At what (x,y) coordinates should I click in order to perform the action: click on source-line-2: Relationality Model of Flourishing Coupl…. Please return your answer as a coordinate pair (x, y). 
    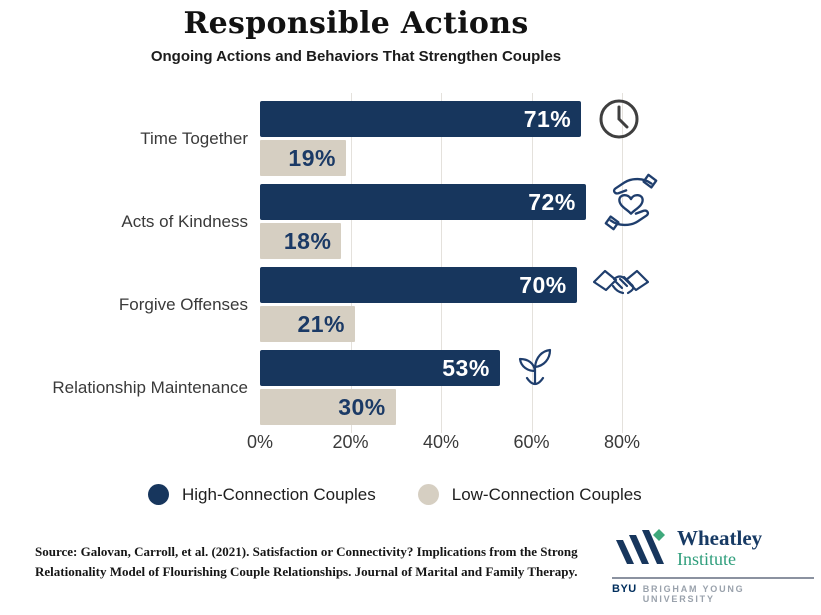
    Looking at the image, I should click on (306, 571).